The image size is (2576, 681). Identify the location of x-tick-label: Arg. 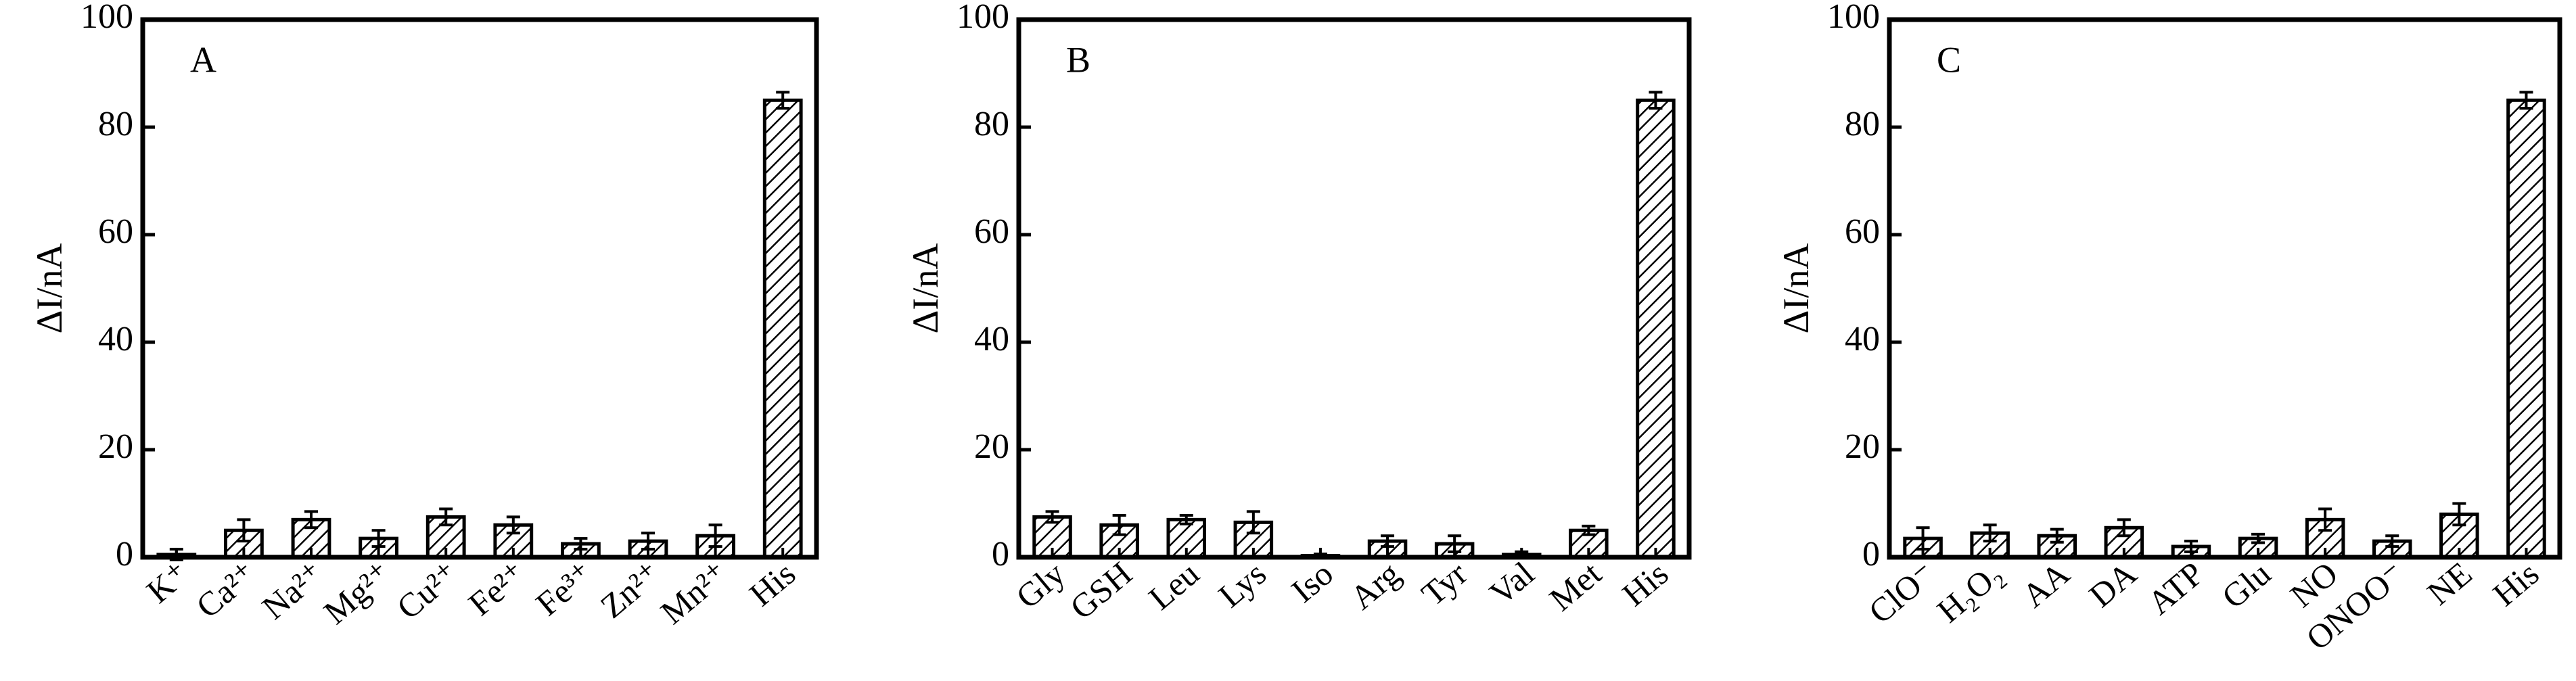
(1375, 586).